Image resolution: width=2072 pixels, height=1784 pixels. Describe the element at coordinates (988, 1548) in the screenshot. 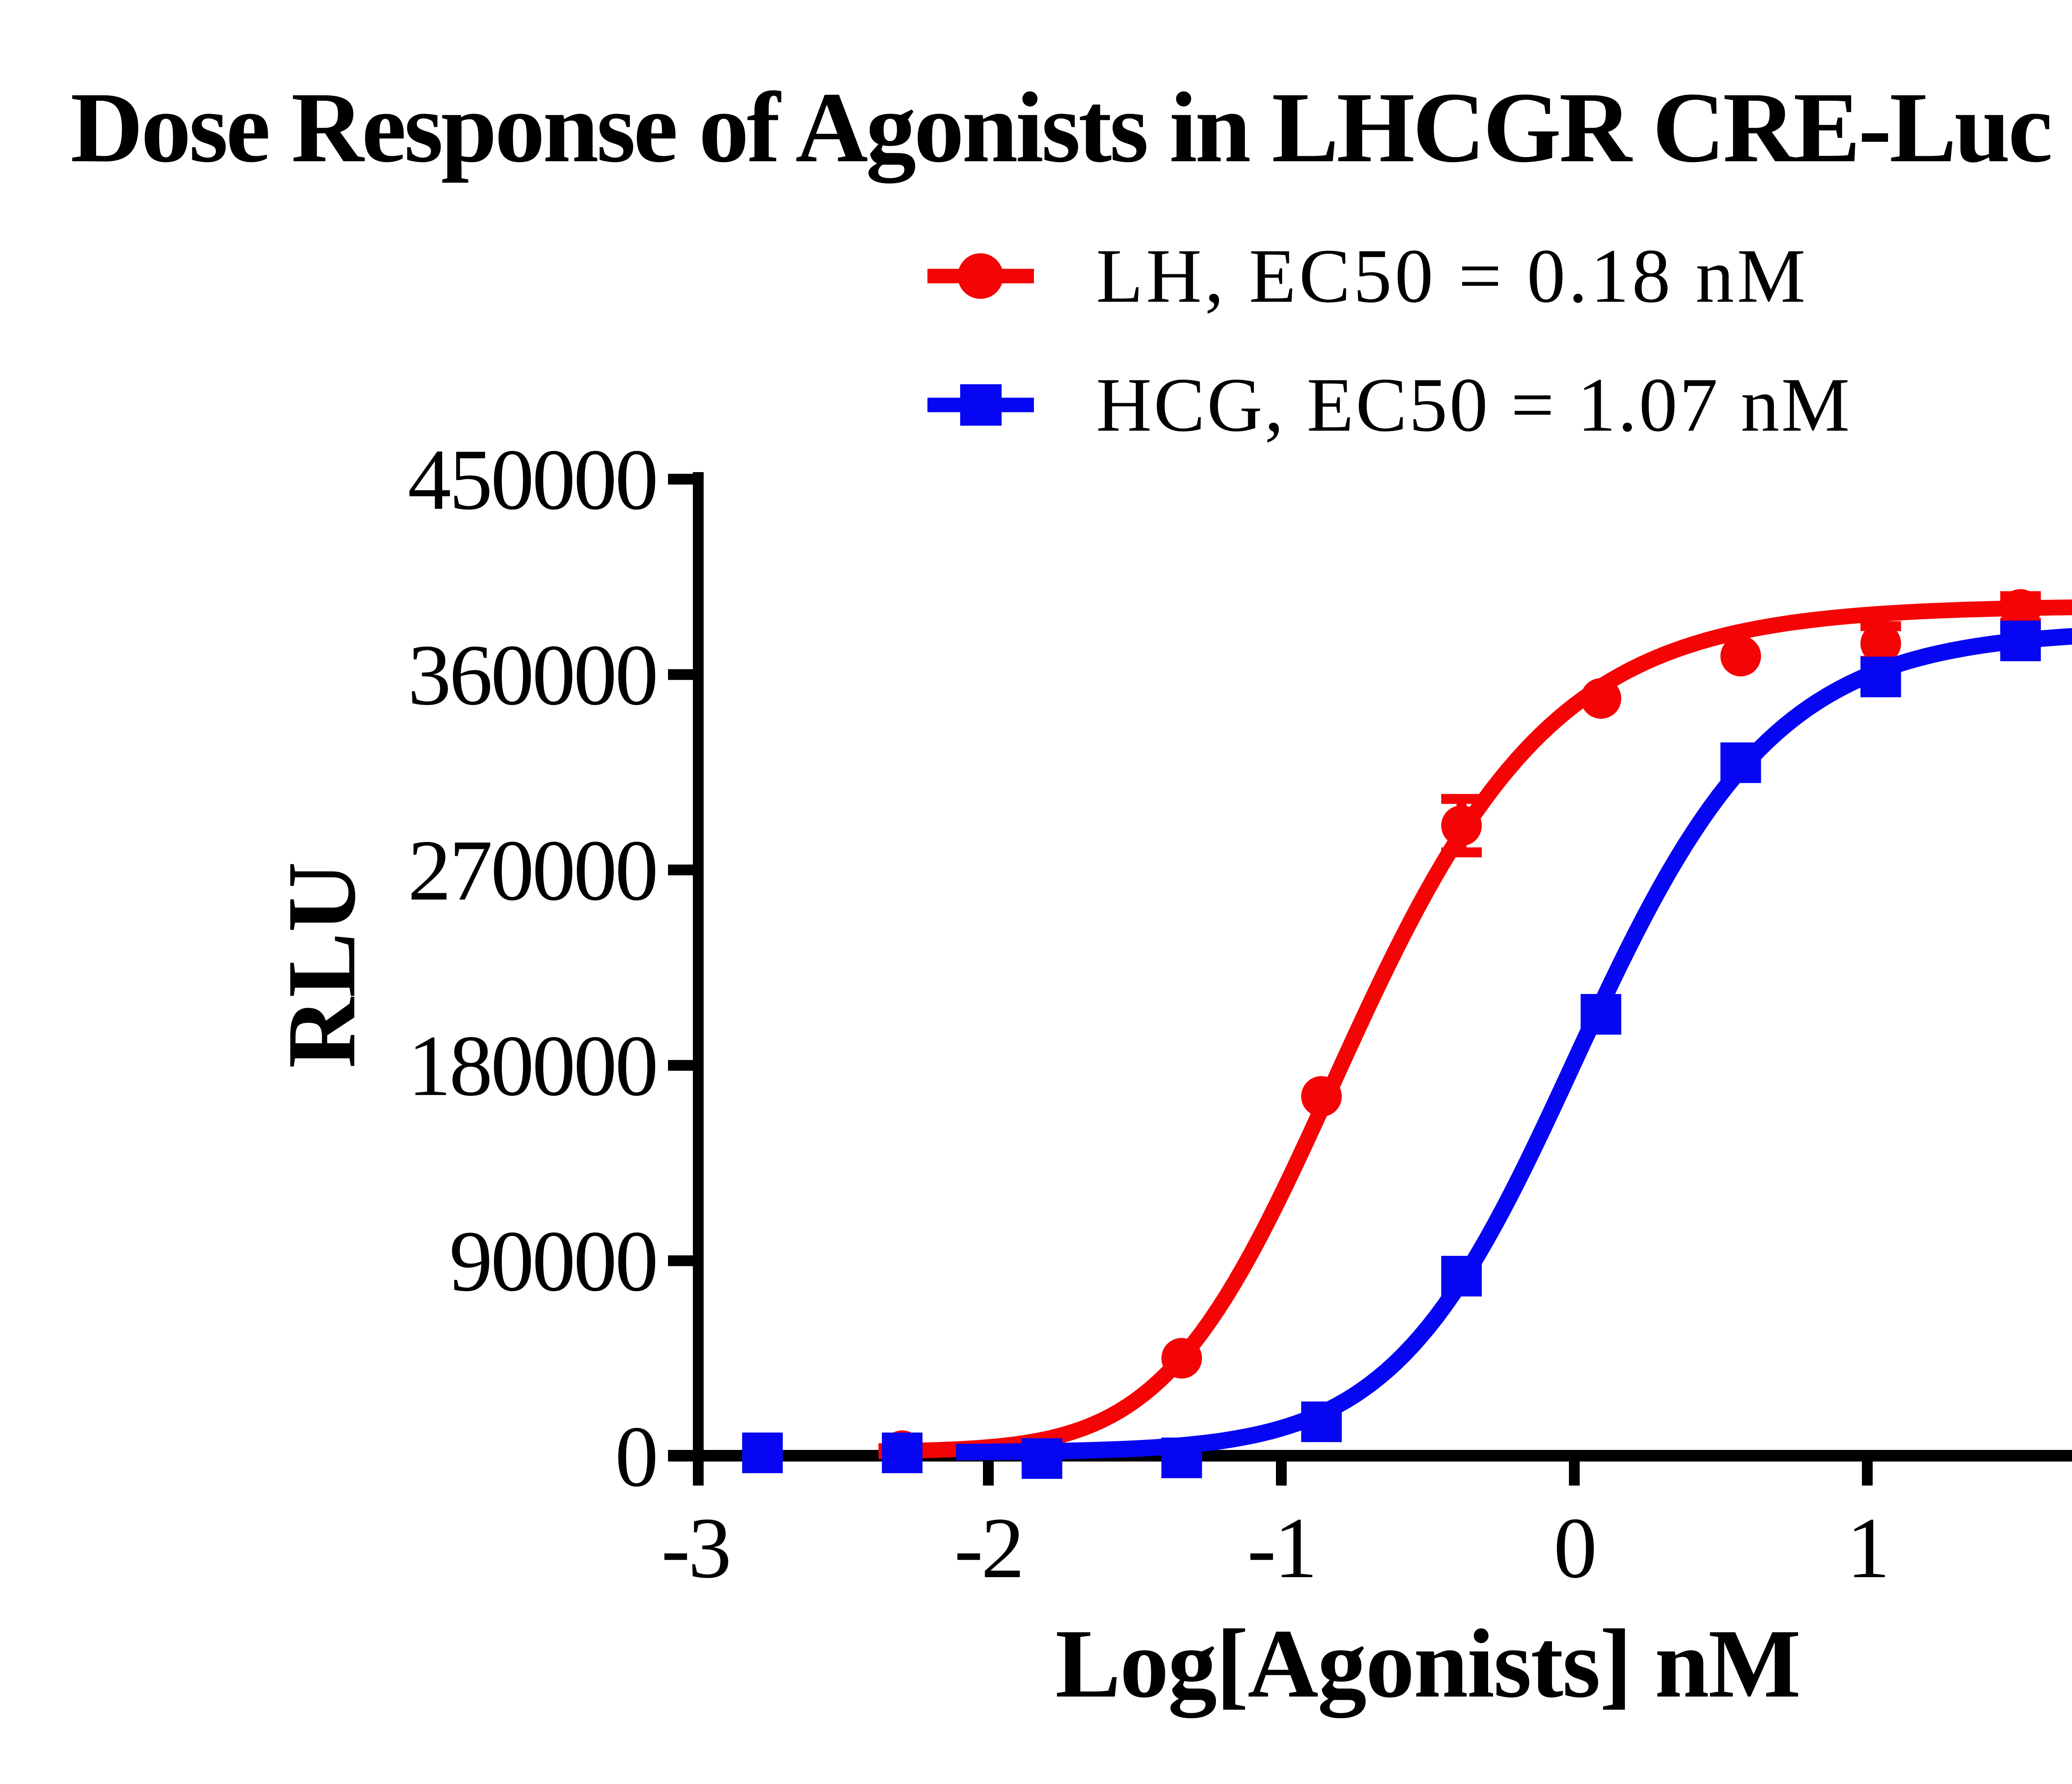

I see `svg-text: -2` at that location.